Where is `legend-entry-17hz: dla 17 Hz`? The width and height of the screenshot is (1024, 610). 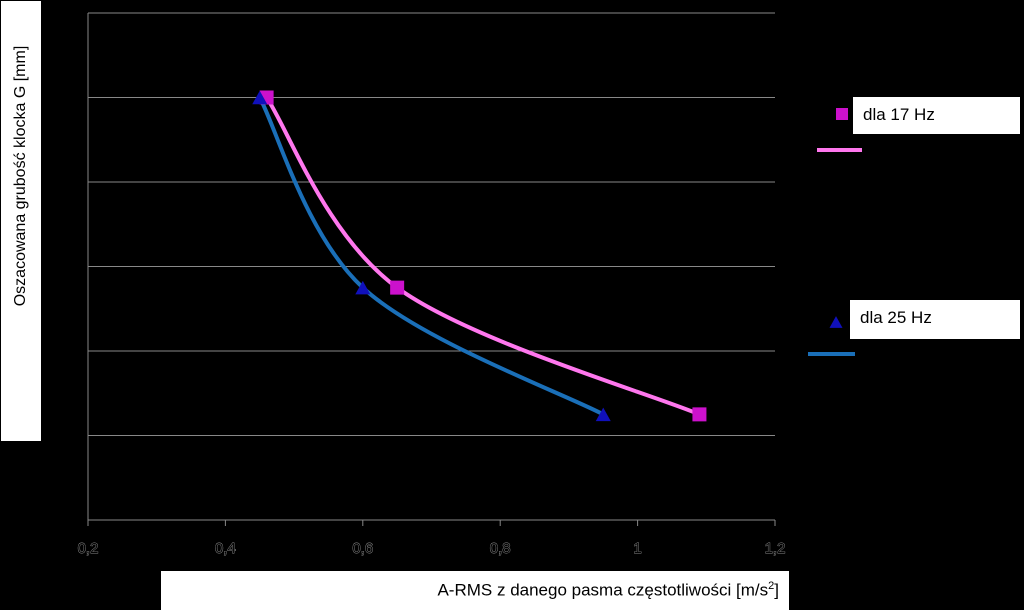
legend-entry-17hz: dla 17 Hz is located at coordinates (936, 115).